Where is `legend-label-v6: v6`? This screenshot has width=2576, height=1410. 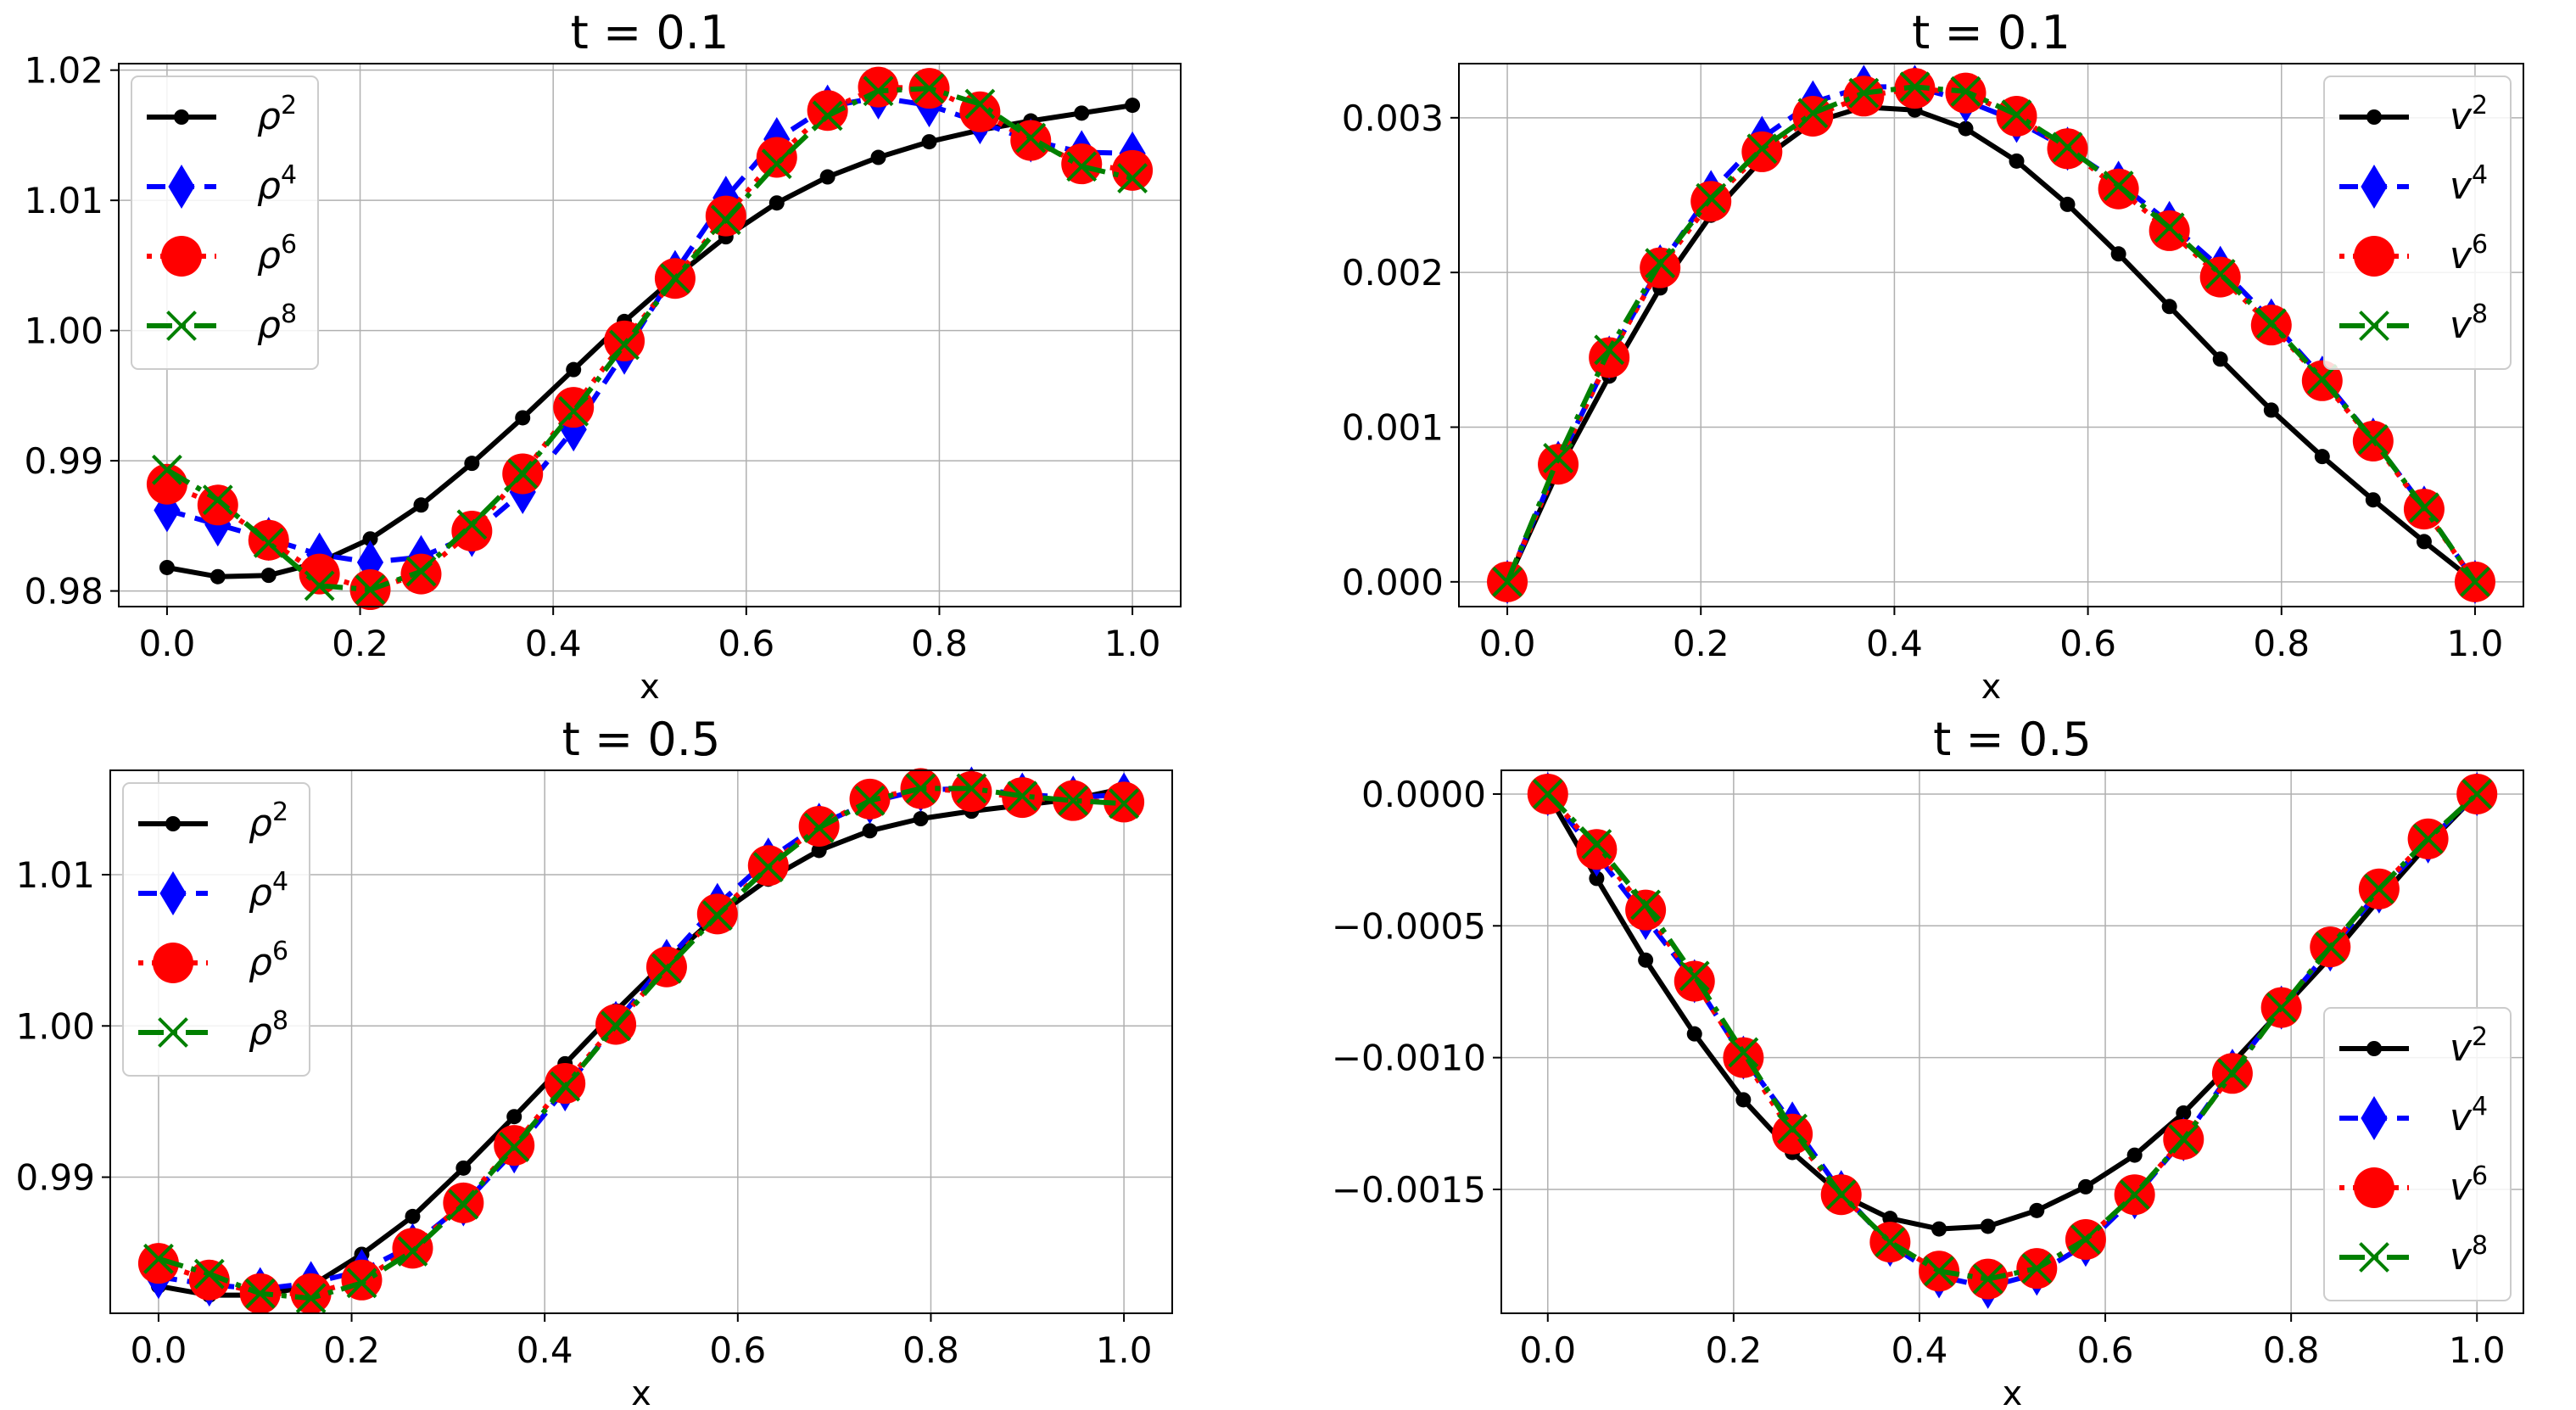
legend-label-v6: v6 is located at coordinates (2469, 1185).